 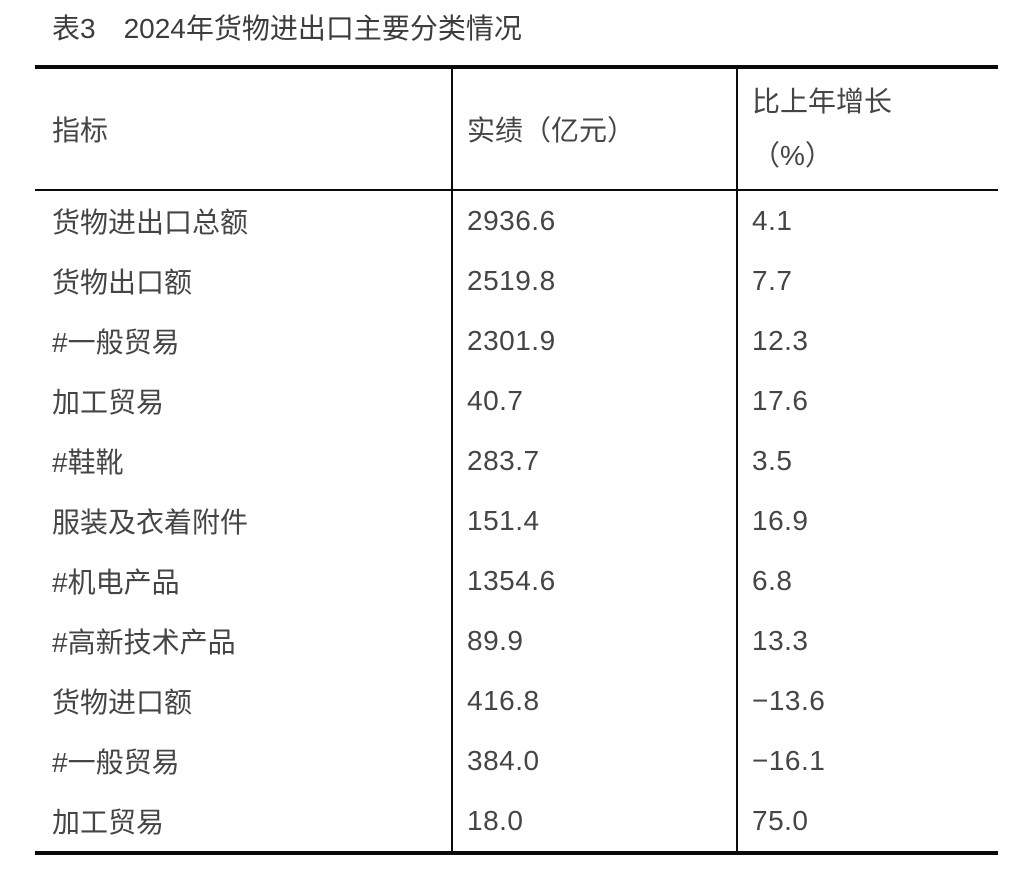 What do you see at coordinates (772, 580) in the screenshot?
I see `growth-cell: 6.8` at bounding box center [772, 580].